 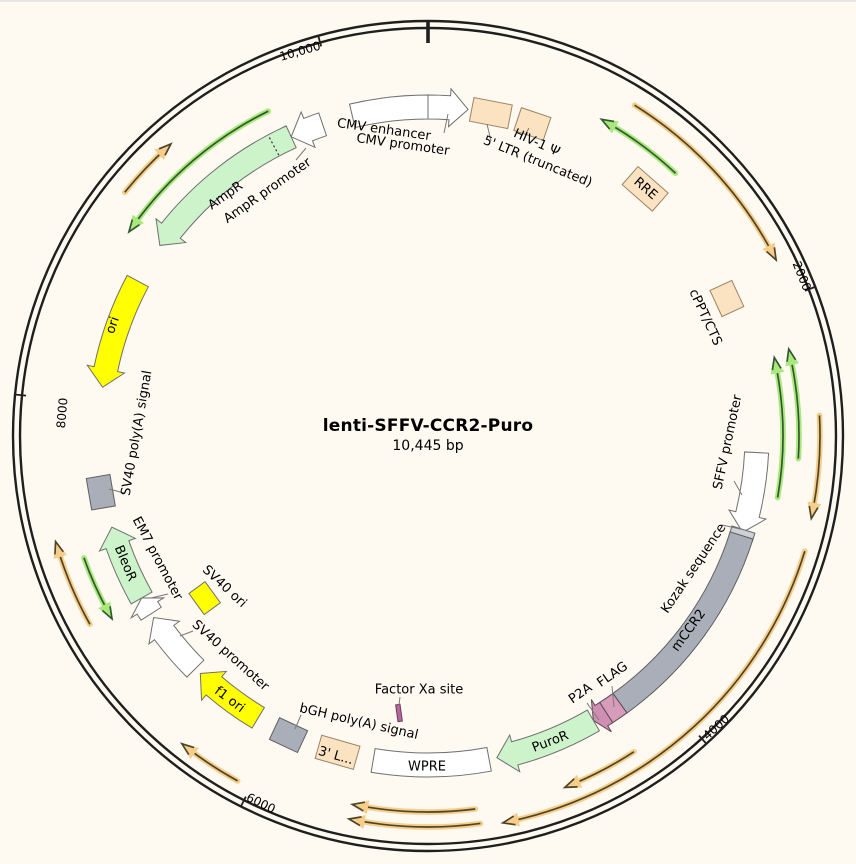 What do you see at coordinates (205, 598) in the screenshot?
I see `feature-sv40-ori` at bounding box center [205, 598].